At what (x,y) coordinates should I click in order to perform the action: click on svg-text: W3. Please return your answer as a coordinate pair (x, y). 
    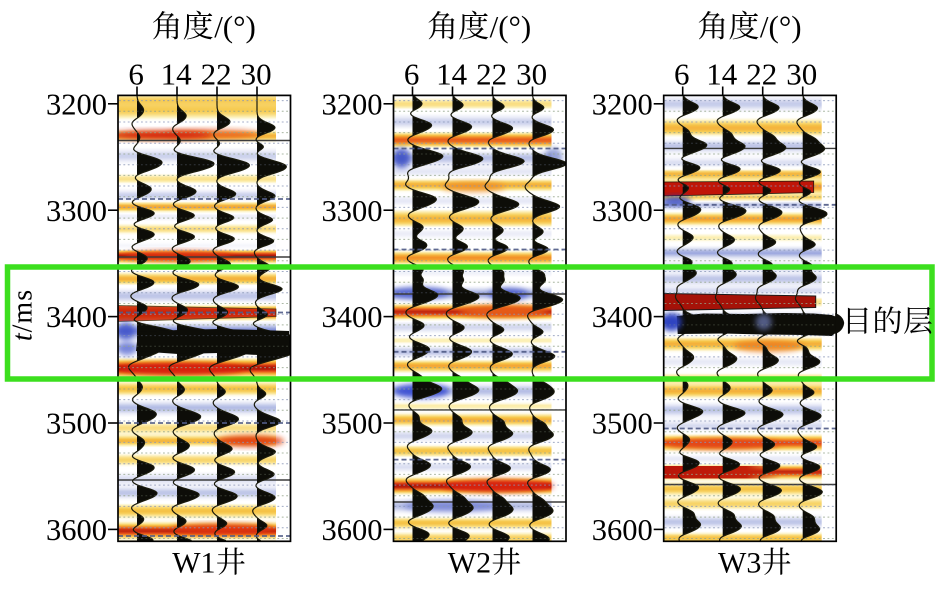
    Looking at the image, I should click on (739, 563).